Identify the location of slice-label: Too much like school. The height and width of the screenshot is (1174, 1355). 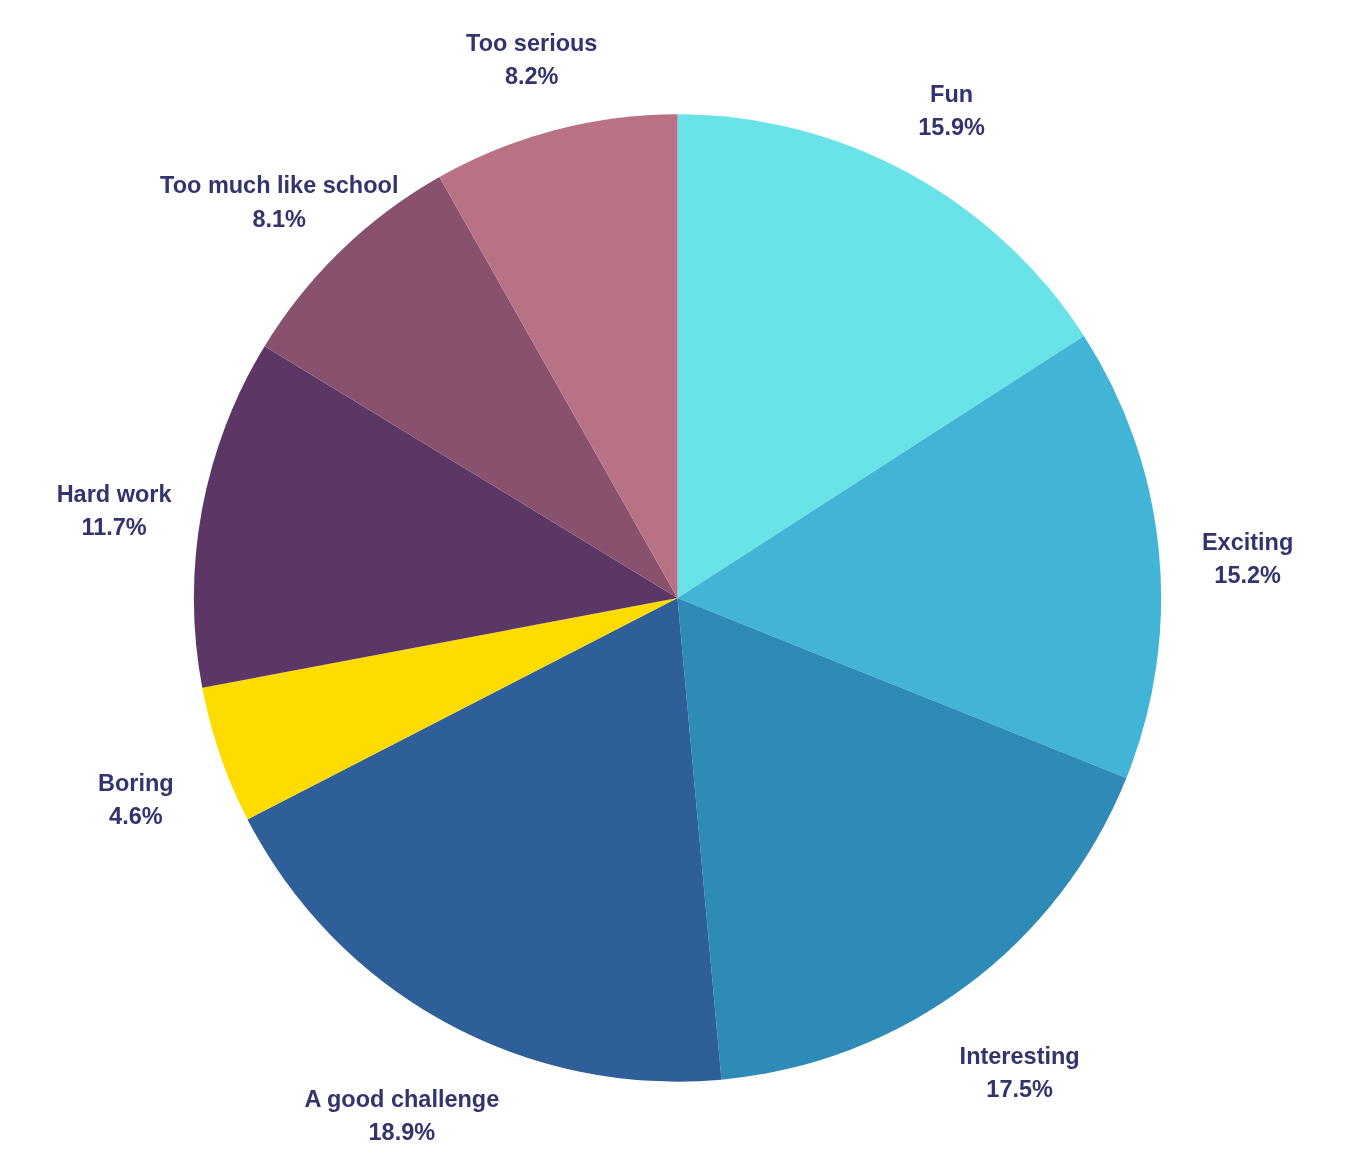
(279, 185).